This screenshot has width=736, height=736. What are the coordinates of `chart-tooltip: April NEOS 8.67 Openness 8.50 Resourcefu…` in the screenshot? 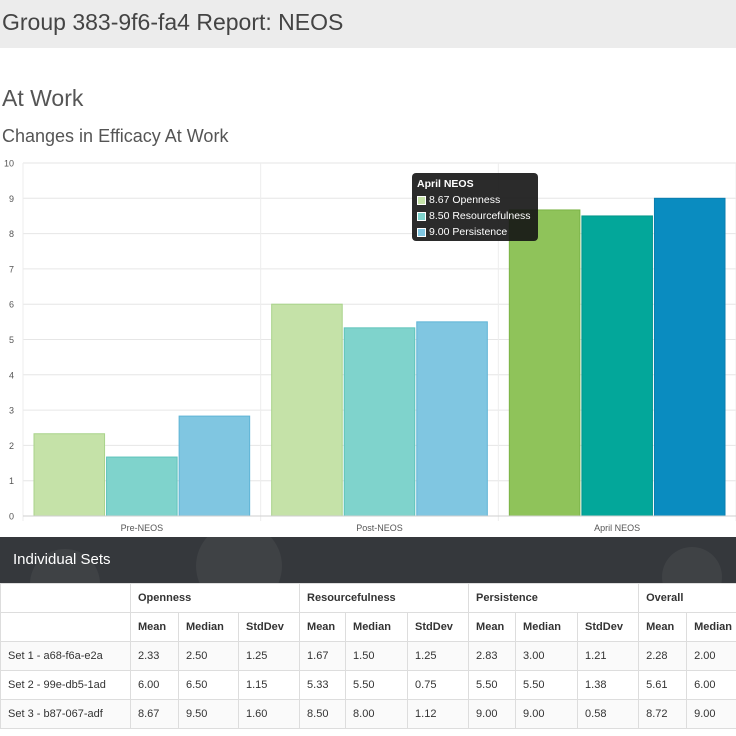 It's located at (475, 207).